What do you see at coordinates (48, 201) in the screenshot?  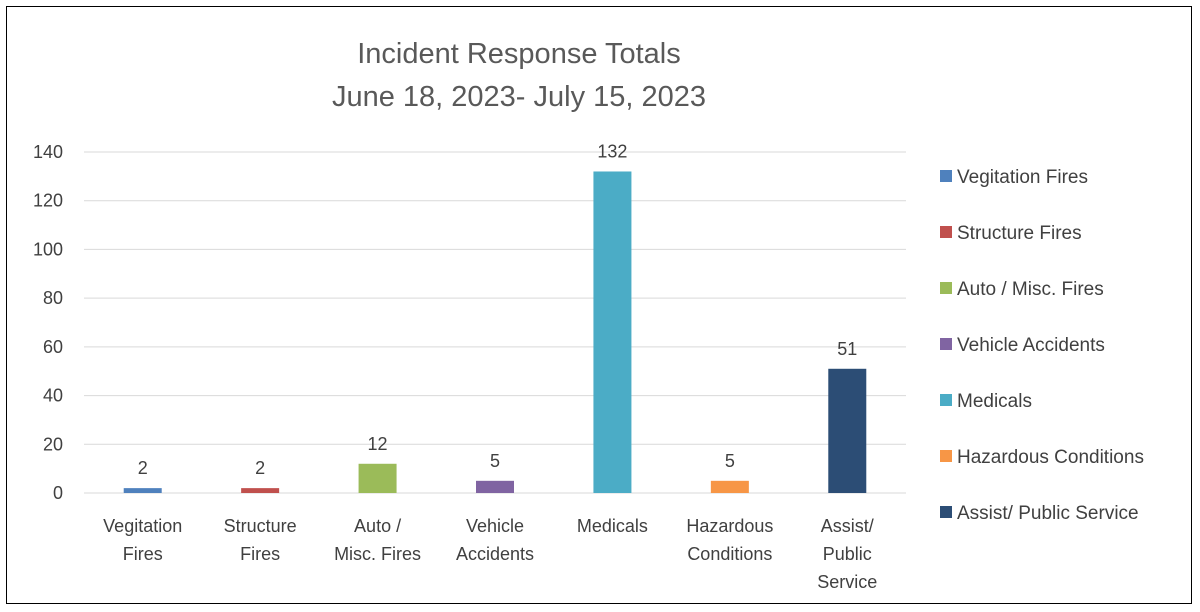 I see `y-tick-label: 120` at bounding box center [48, 201].